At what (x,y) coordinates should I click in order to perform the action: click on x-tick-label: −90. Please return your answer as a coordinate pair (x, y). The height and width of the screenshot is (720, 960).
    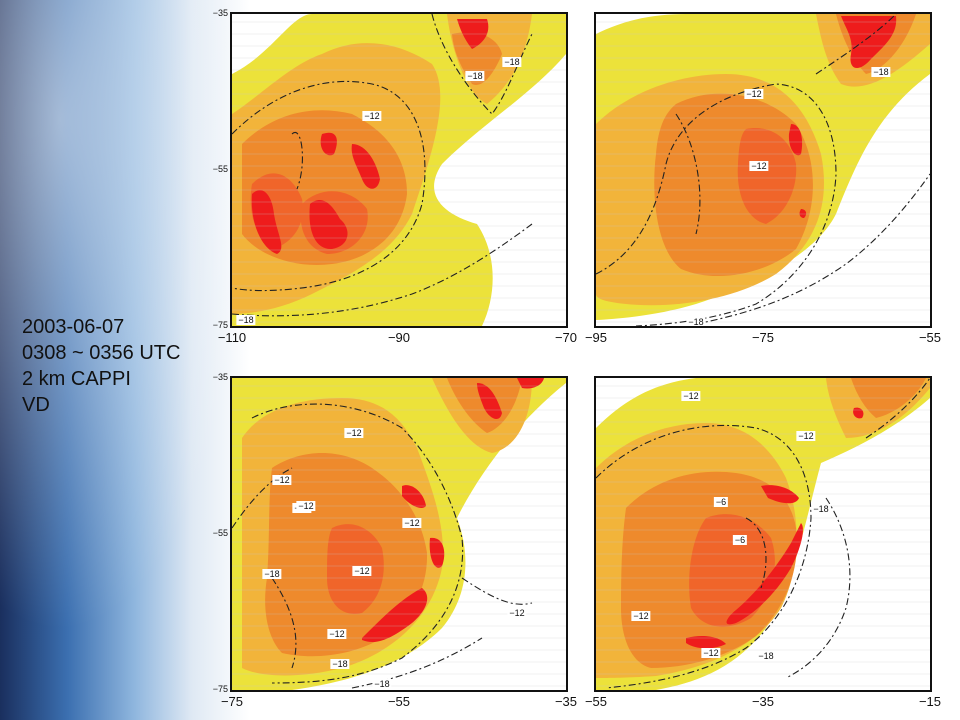
    Looking at the image, I should click on (399, 337).